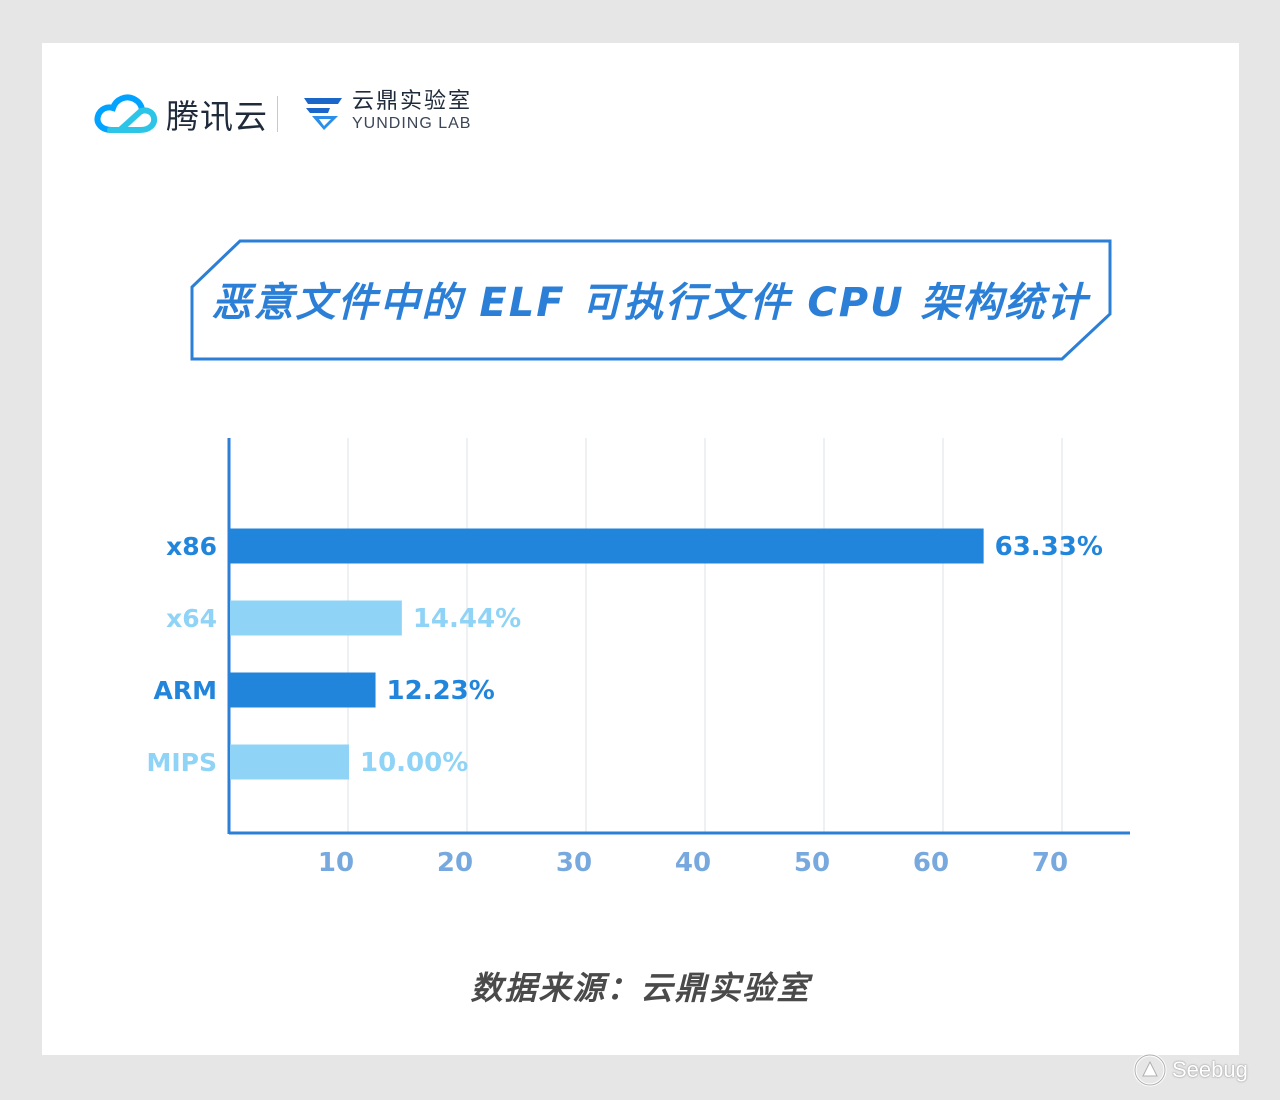  I want to click on yunding-cn-text: 云鼎实验室, so click(412, 101).